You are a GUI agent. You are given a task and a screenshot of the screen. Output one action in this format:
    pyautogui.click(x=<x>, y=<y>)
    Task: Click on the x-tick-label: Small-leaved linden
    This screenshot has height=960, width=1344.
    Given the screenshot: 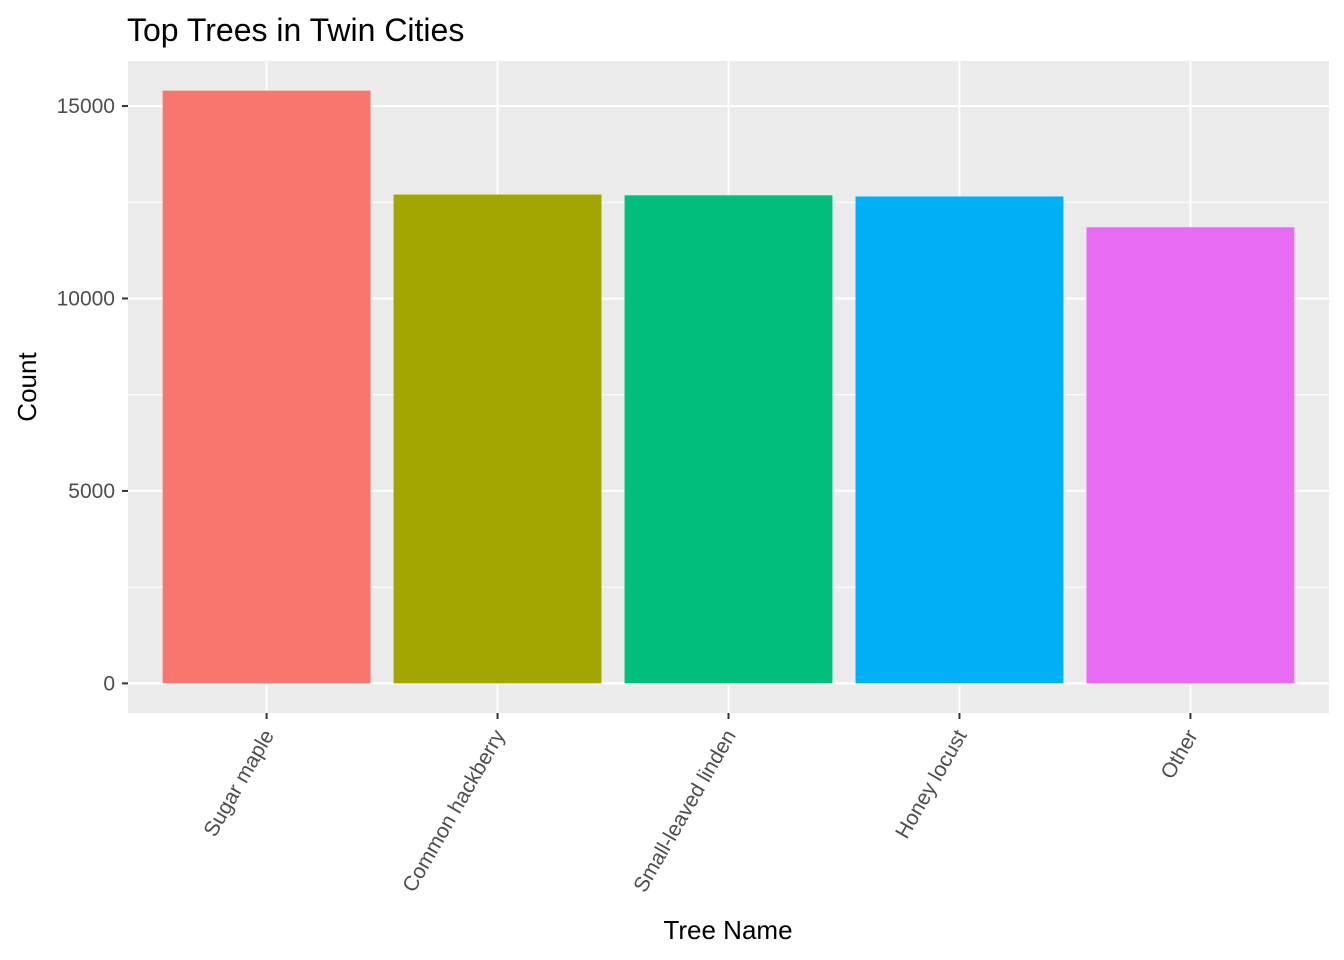 What is the action you would take?
    pyautogui.click(x=685, y=811)
    